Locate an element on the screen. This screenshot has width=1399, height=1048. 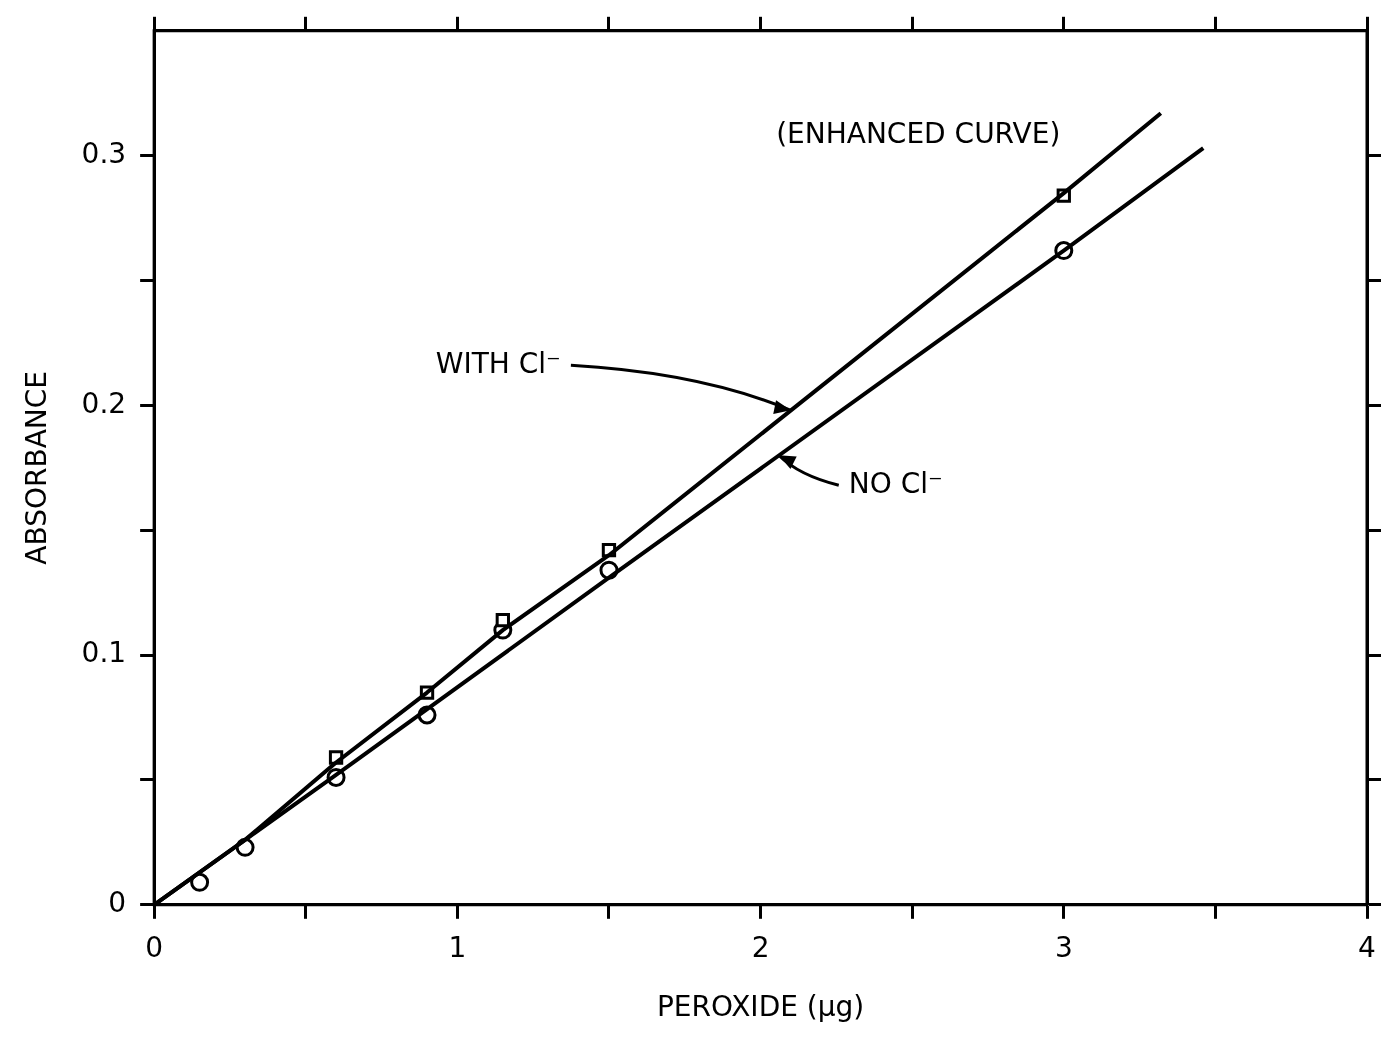
x-tick-label: 1 is located at coordinates (457, 947).